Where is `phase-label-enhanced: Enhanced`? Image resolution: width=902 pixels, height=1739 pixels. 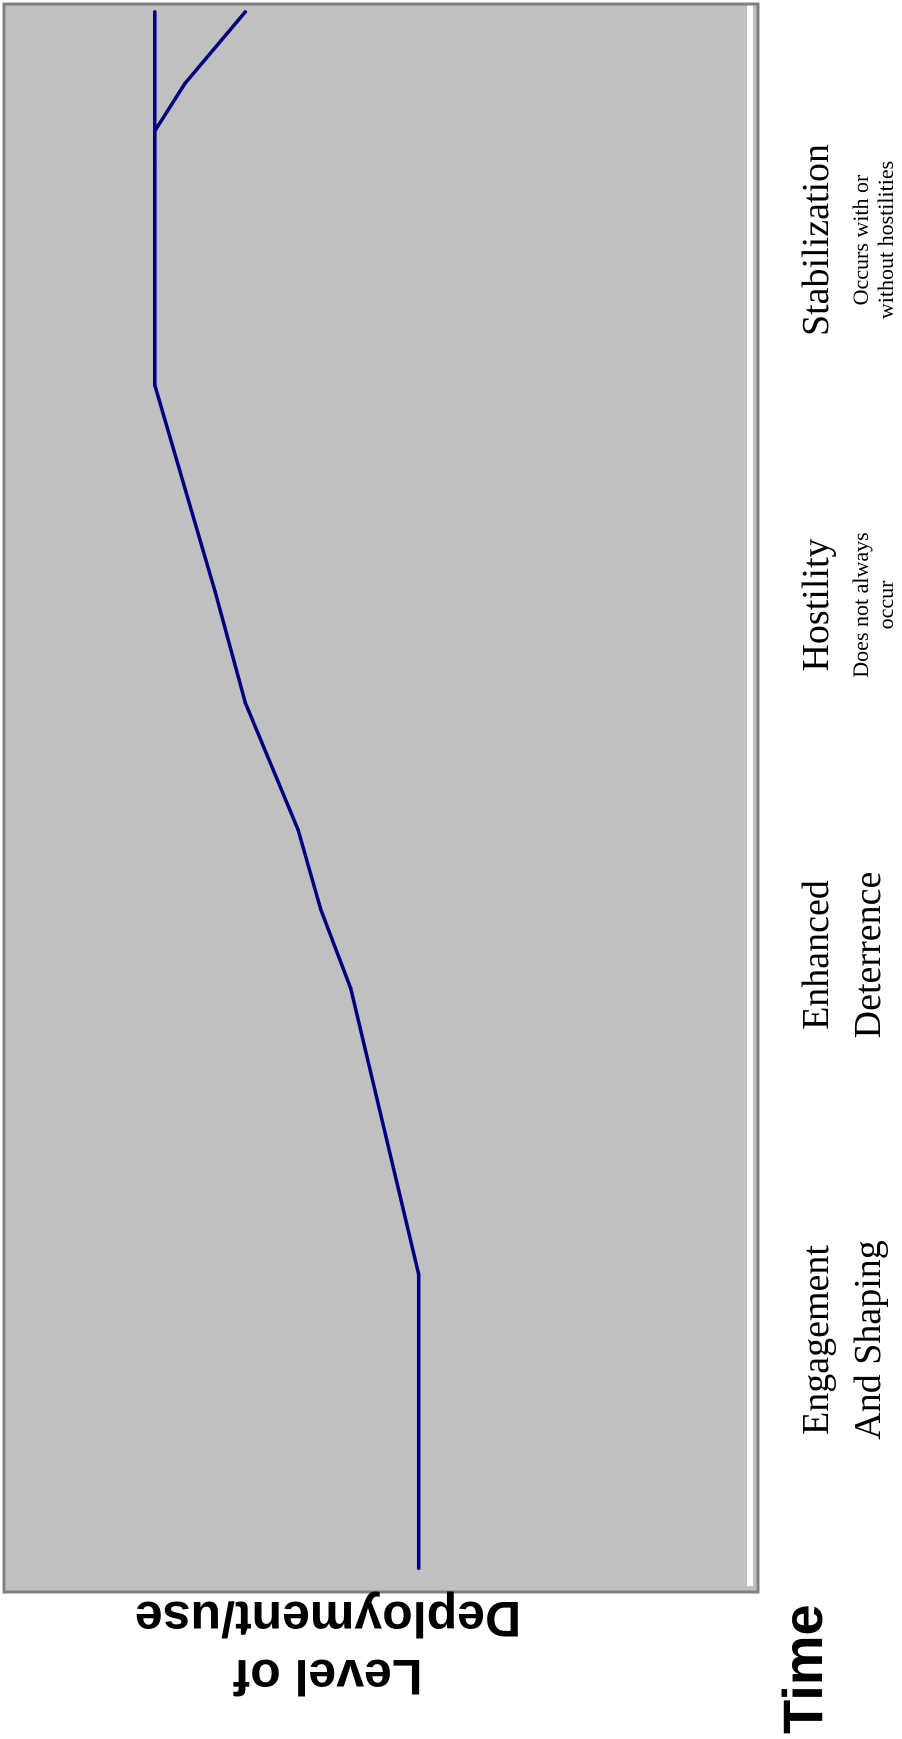
phase-label-enhanced: Enhanced is located at coordinates (816, 955).